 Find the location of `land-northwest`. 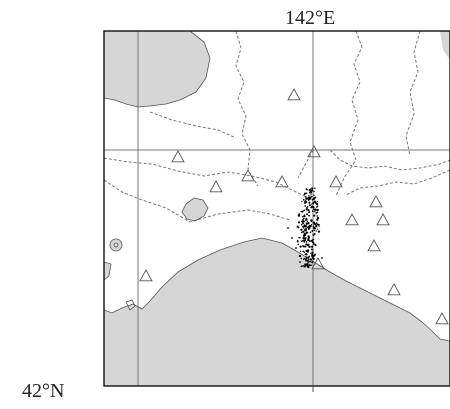

land-northwest is located at coordinates (157, 69).